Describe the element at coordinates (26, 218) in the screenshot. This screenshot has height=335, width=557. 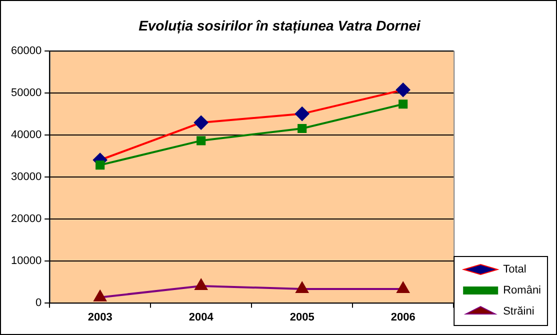
I see `y-tick-label: 20000` at that location.